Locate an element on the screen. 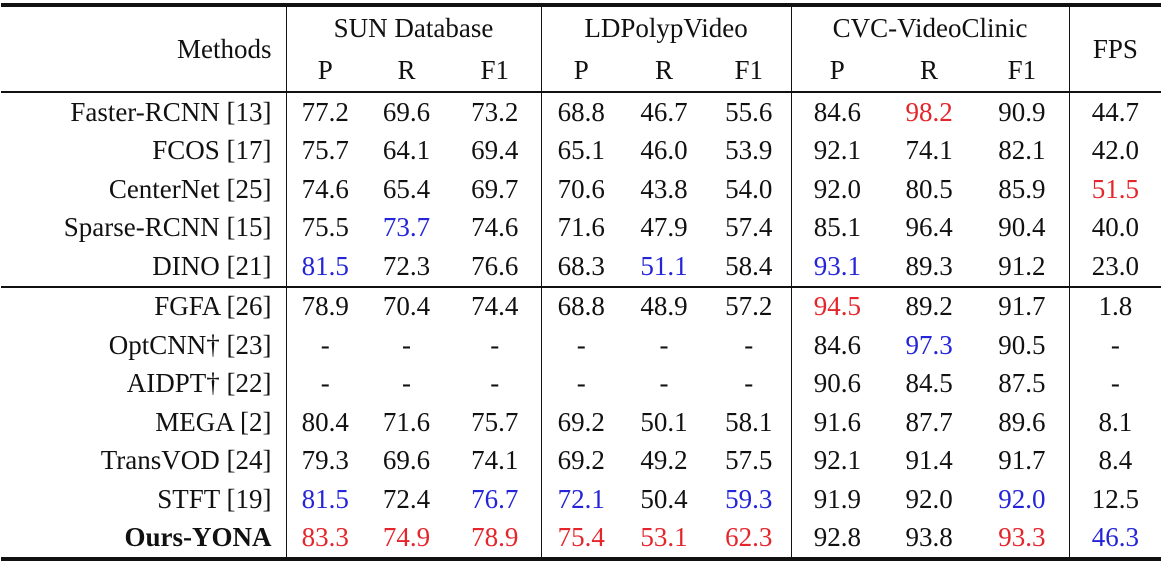 The width and height of the screenshot is (1162, 568). method-name: MEGA [2] is located at coordinates (213, 421).